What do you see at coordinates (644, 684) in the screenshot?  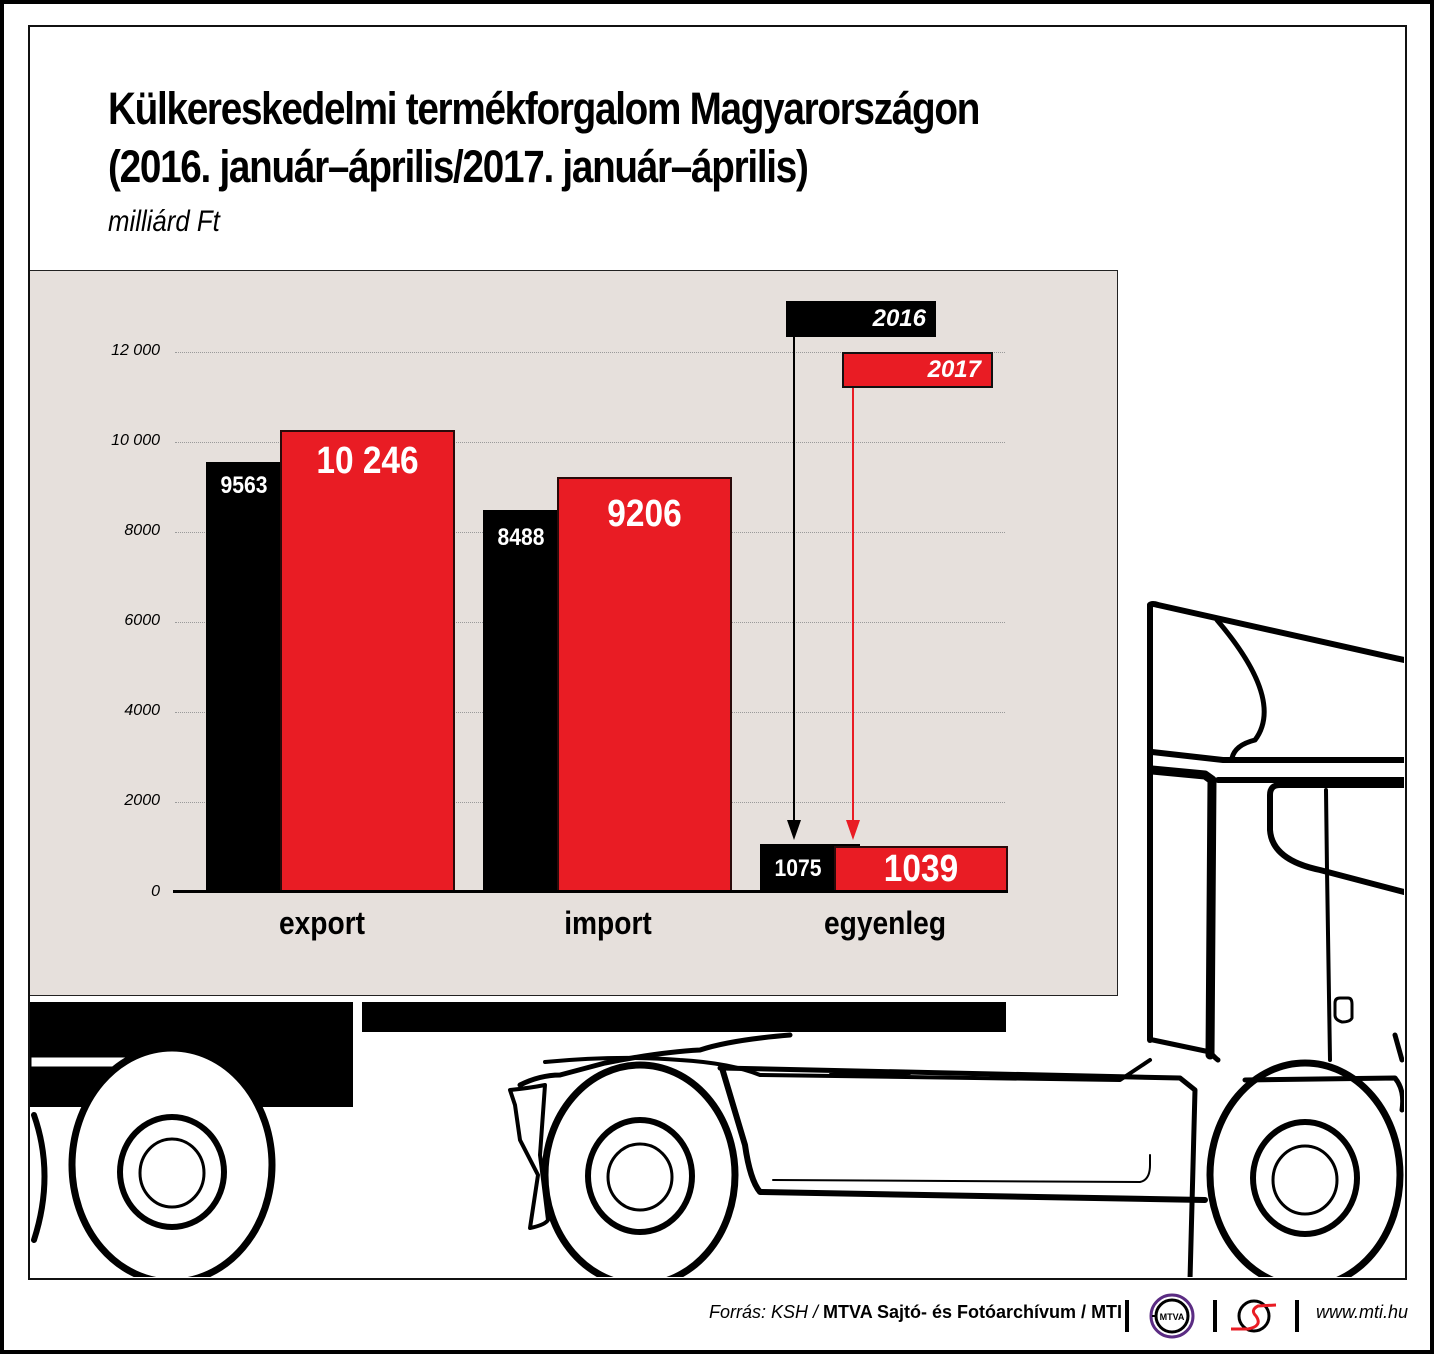 I see `bar-import-2017: 9206` at bounding box center [644, 684].